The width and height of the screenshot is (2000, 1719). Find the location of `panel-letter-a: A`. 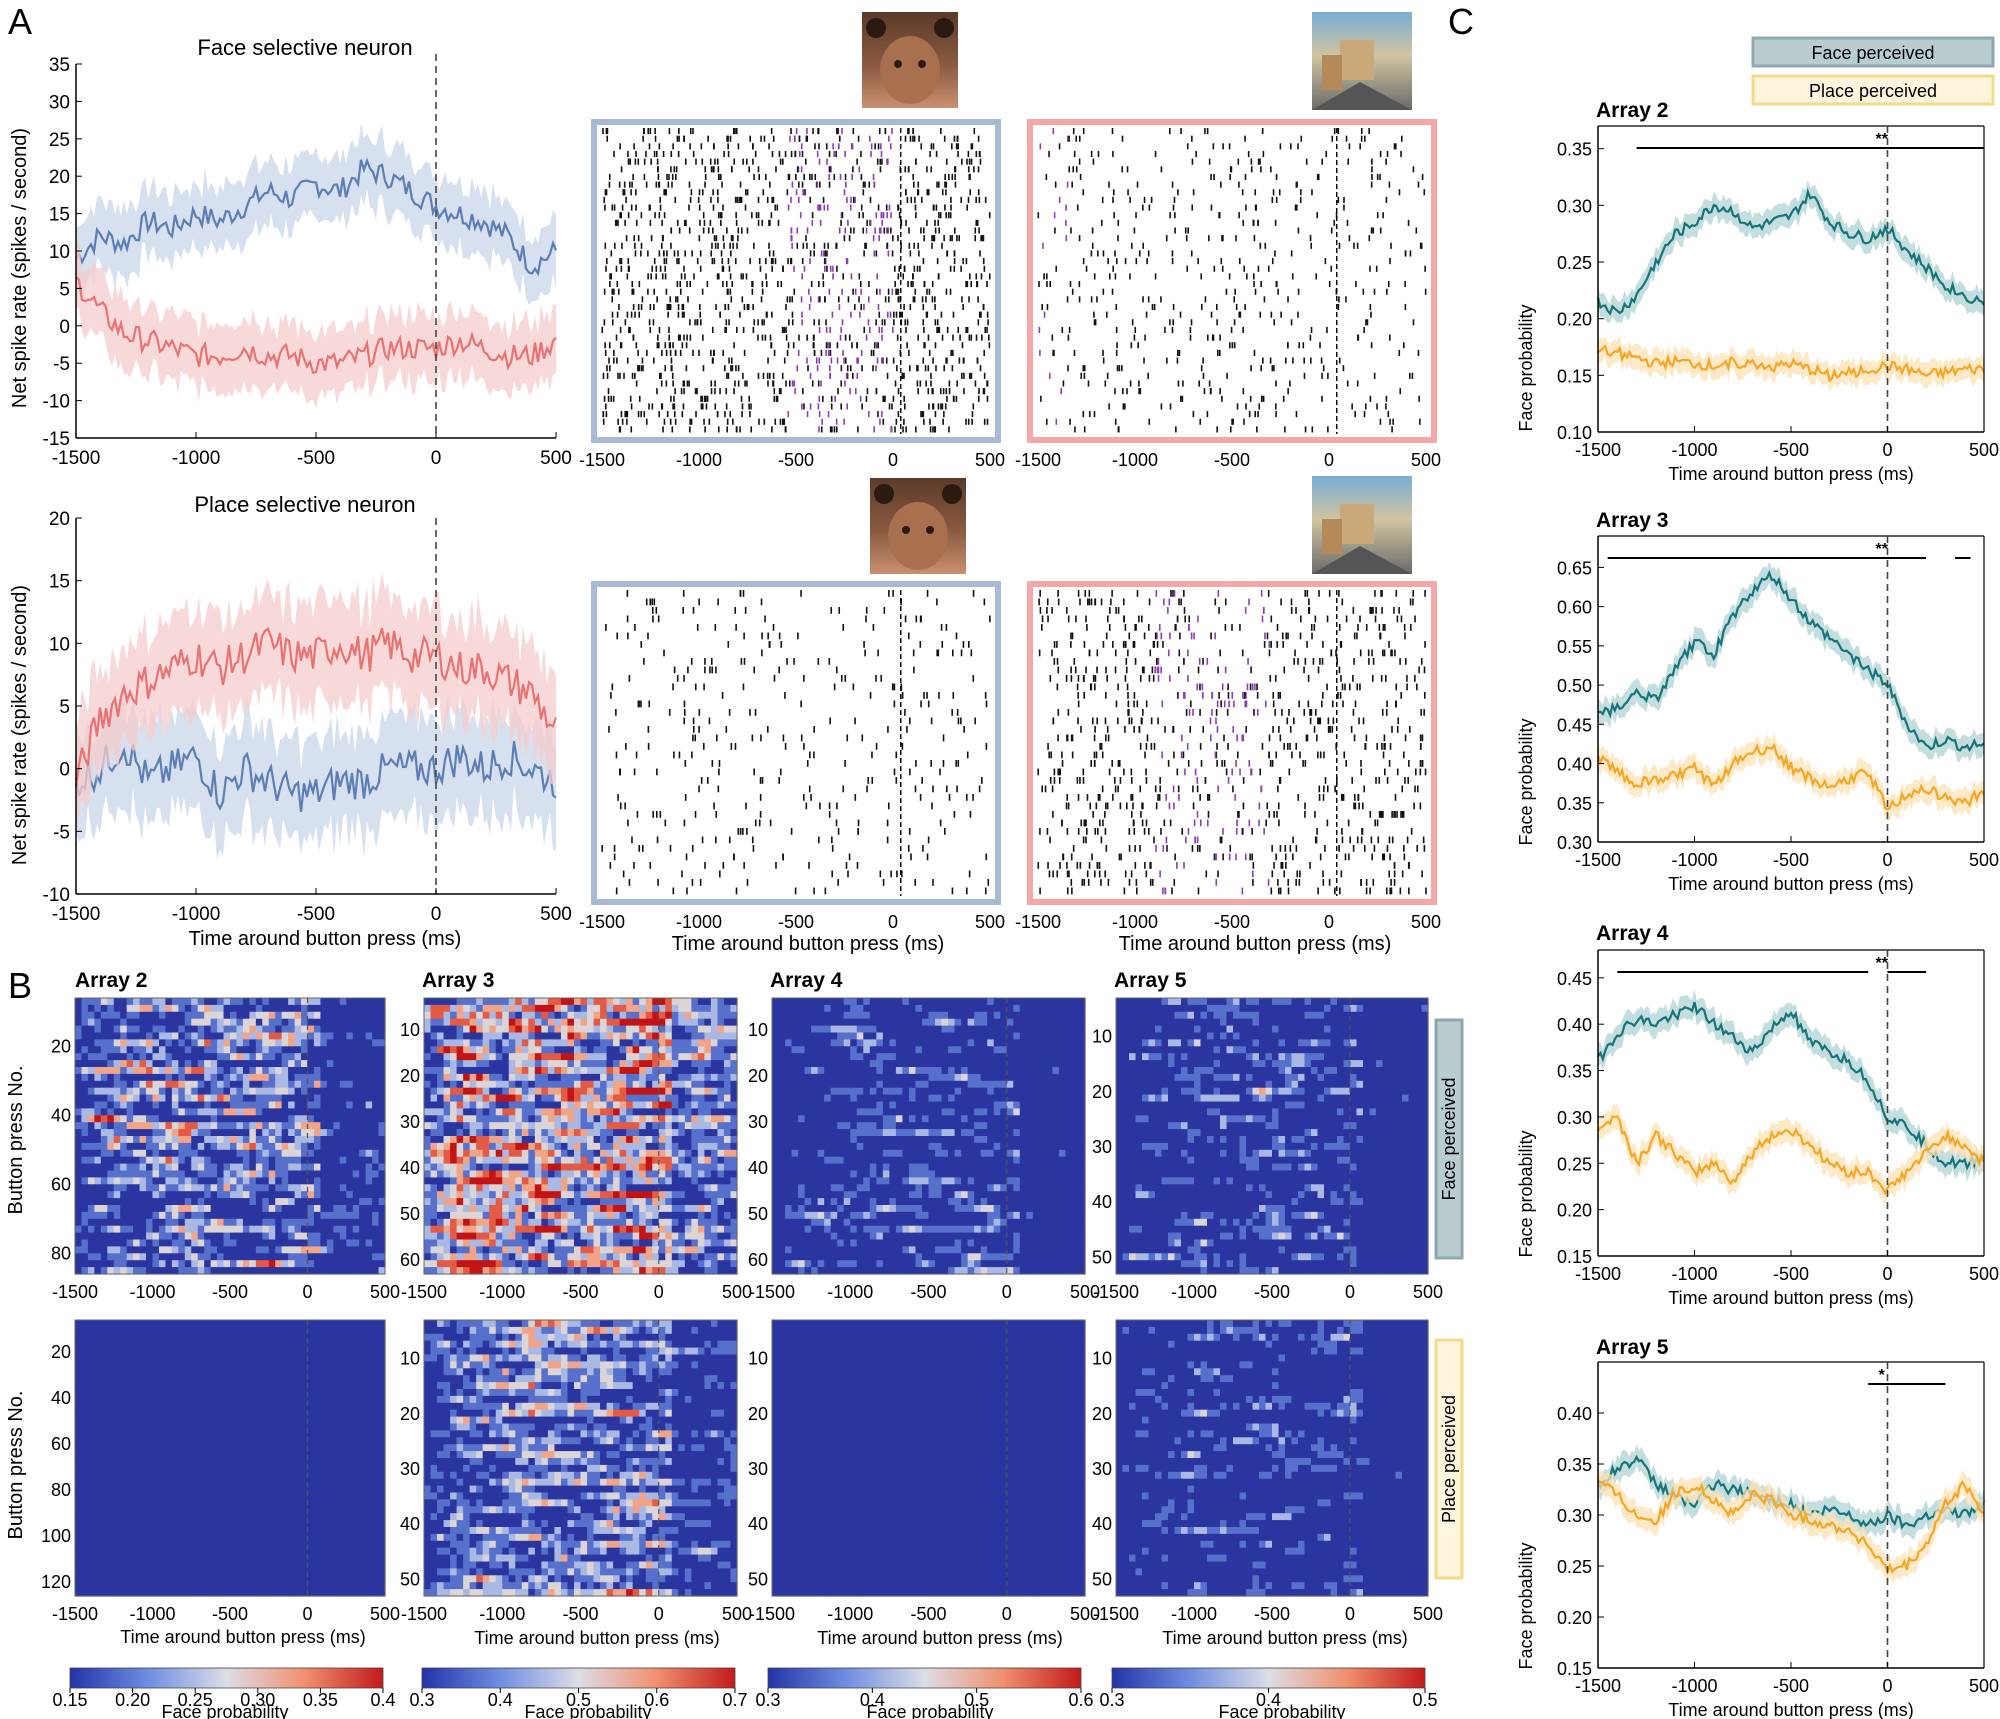

panel-letter-a: A is located at coordinates (20, 21).